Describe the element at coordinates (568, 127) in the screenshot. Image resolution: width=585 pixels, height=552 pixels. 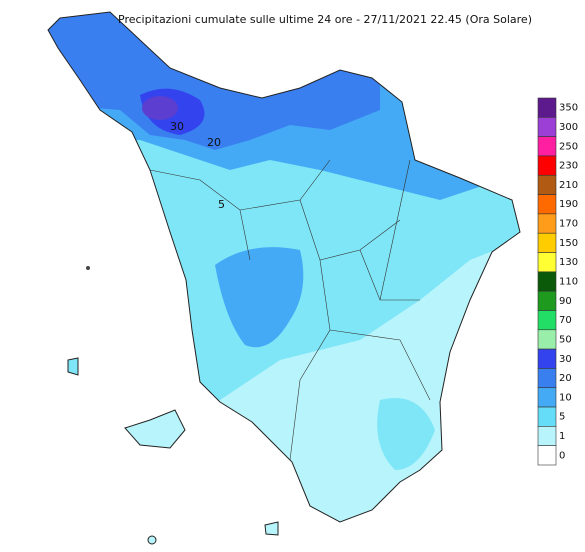
I see `legend-label: 300` at that location.